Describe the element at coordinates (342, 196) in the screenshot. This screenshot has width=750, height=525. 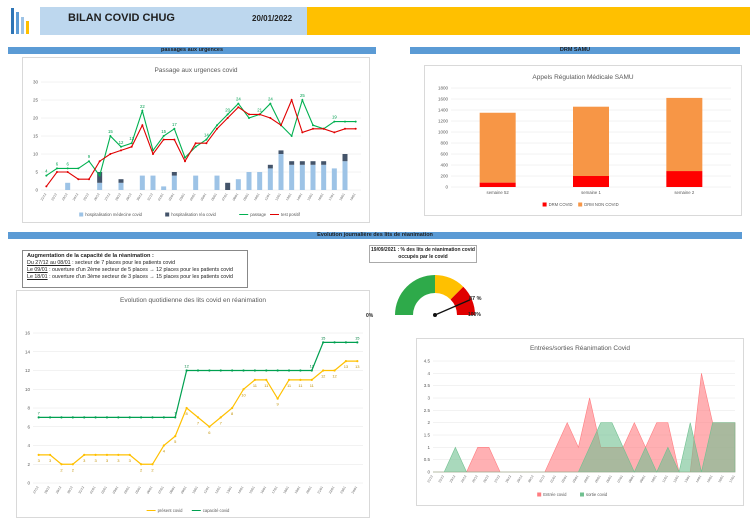
I see `x-tick-label: 18/01` at that location.